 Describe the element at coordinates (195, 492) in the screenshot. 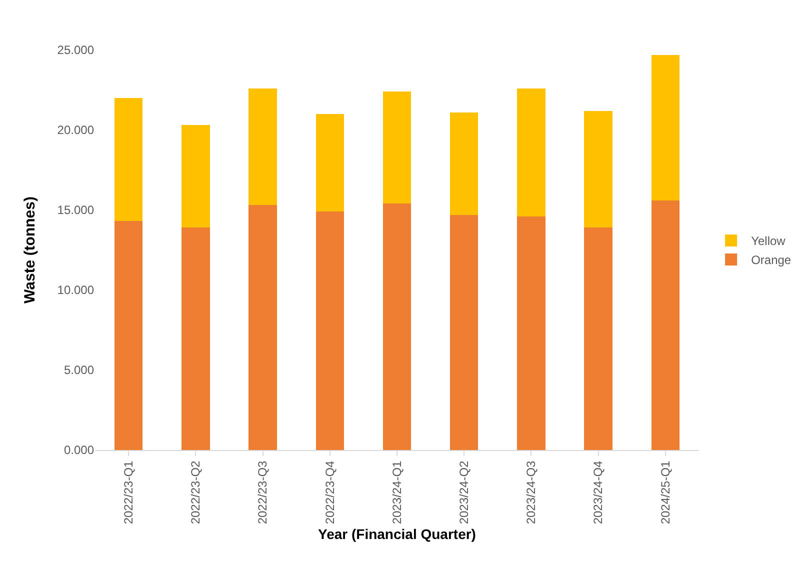

I see `x-tick-label: 2022/23-Q2` at that location.